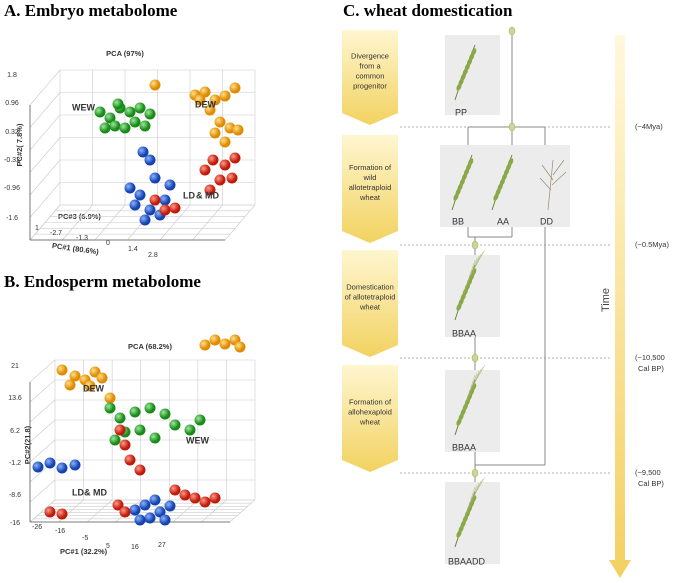 This screenshot has height=583, width=685. I want to click on genome-label: AA, so click(503, 221).